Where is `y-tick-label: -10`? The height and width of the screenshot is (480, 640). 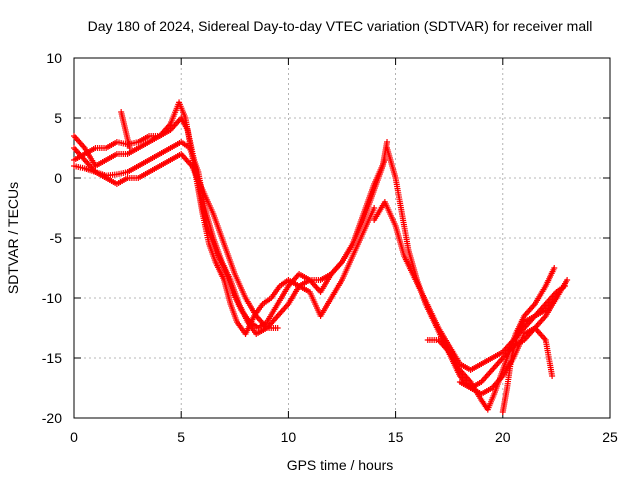 y-tick-label: -10 is located at coordinates (52, 298).